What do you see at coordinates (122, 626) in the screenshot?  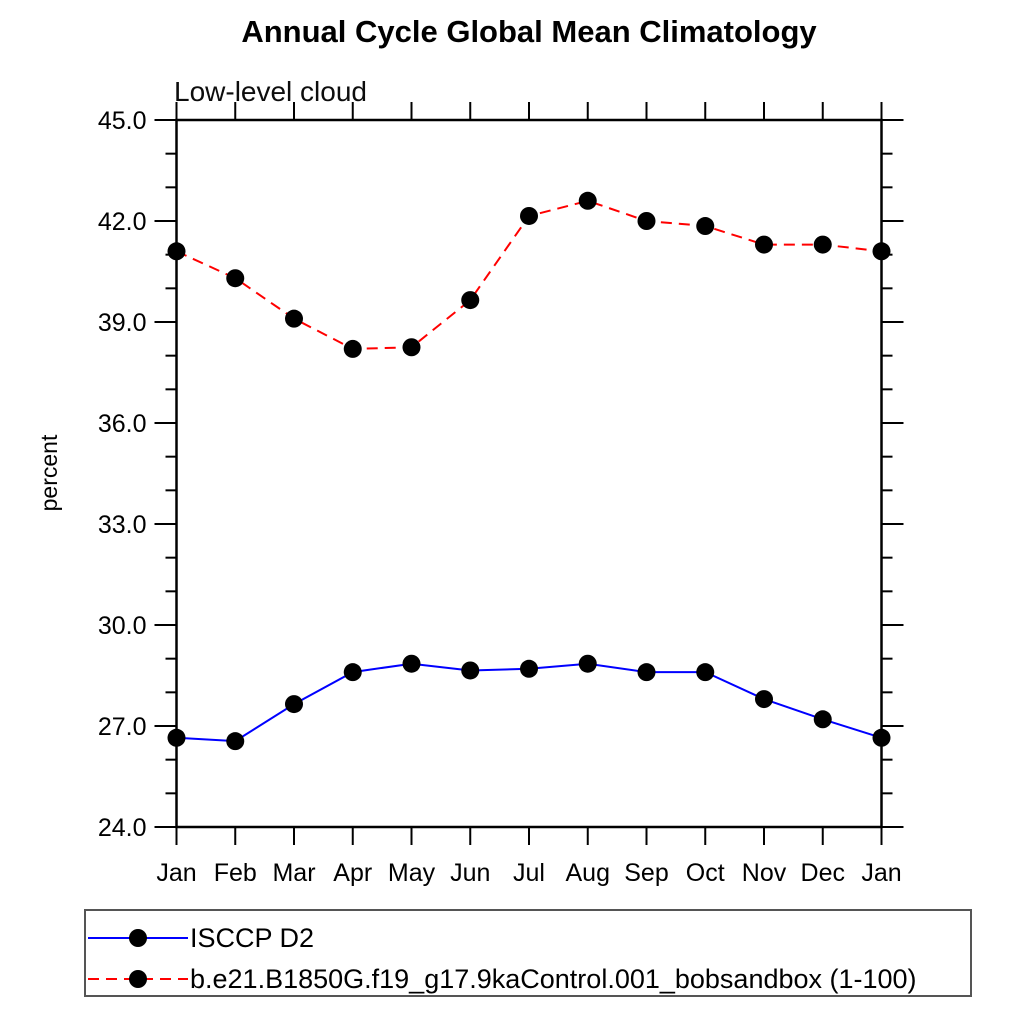 I see `y-tick-label: 30.0` at bounding box center [122, 626].